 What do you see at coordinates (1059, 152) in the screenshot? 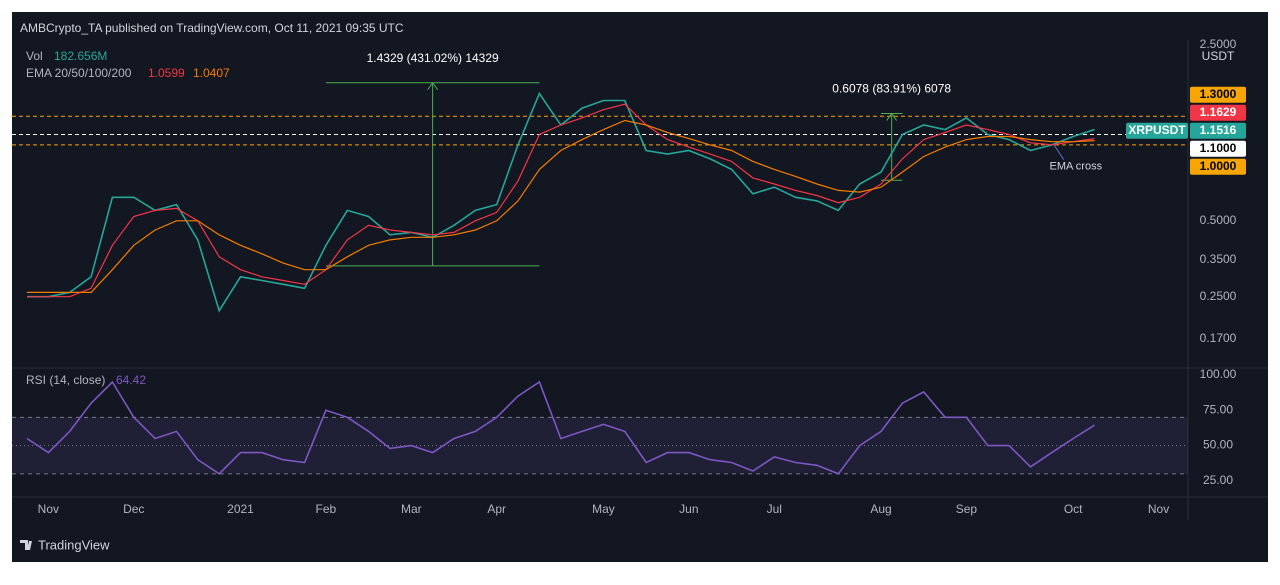
I see `annotation-arrow` at bounding box center [1059, 152].